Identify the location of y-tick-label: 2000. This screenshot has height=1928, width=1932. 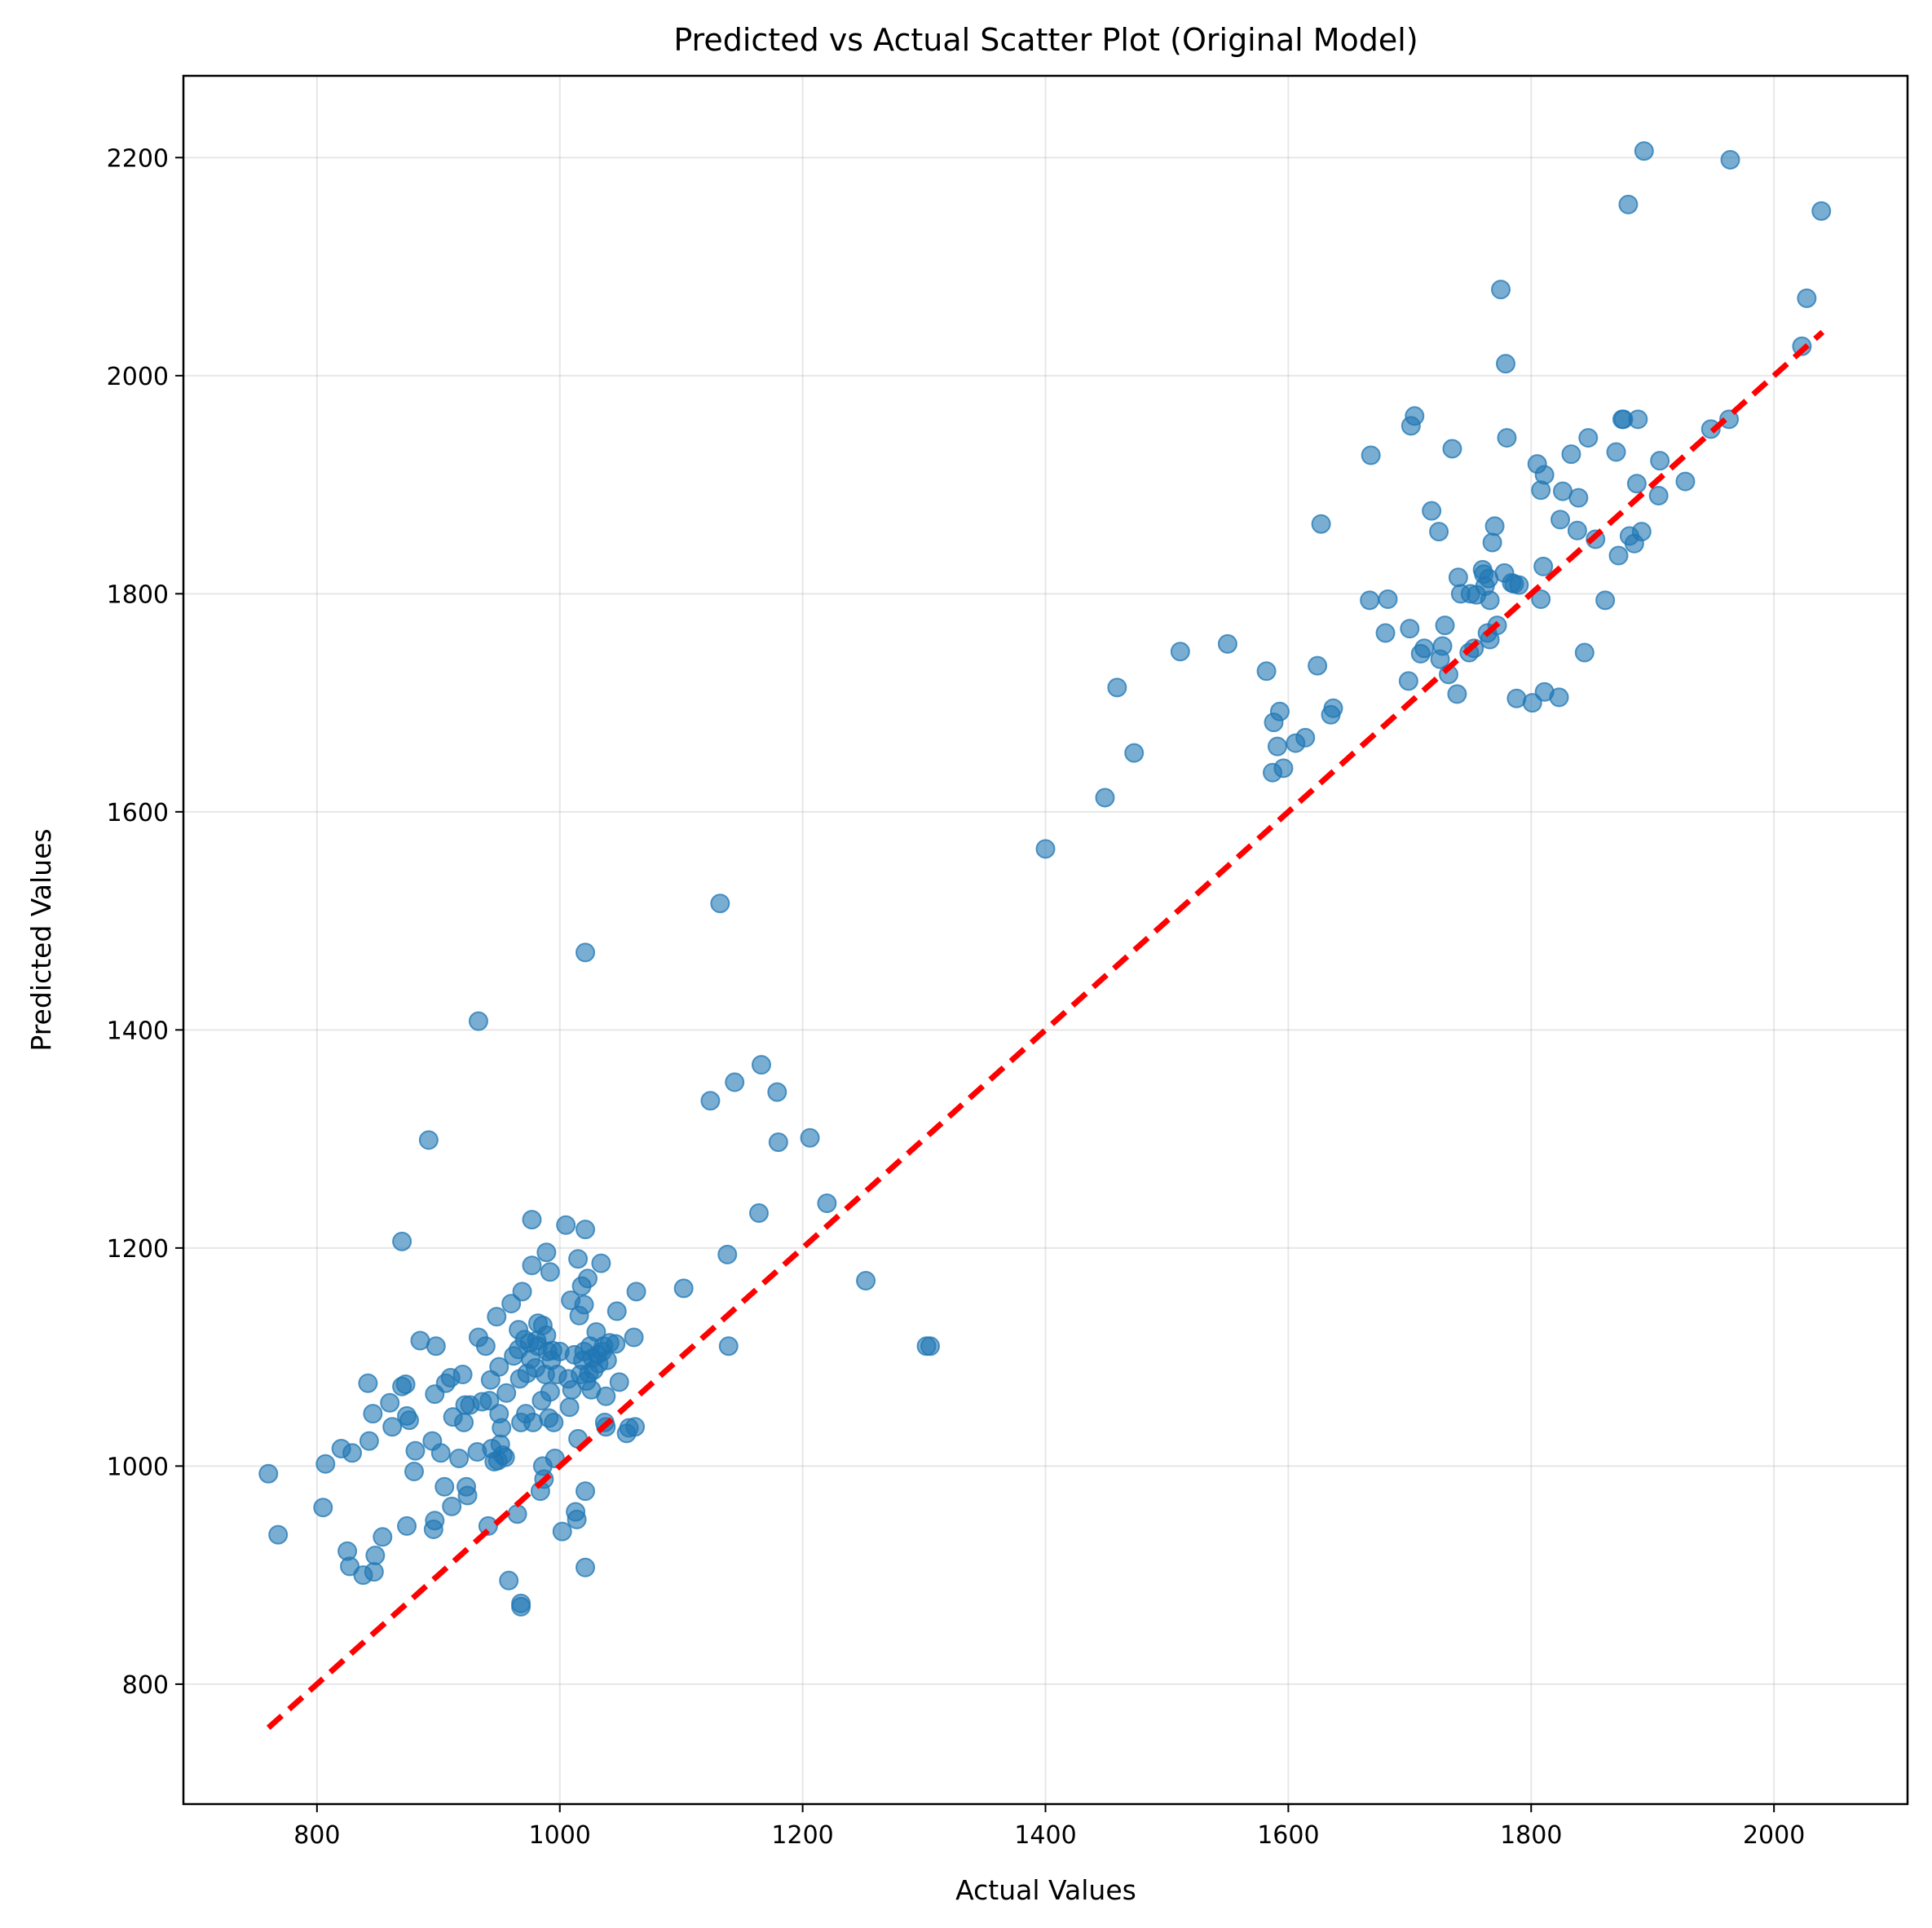
(138, 377).